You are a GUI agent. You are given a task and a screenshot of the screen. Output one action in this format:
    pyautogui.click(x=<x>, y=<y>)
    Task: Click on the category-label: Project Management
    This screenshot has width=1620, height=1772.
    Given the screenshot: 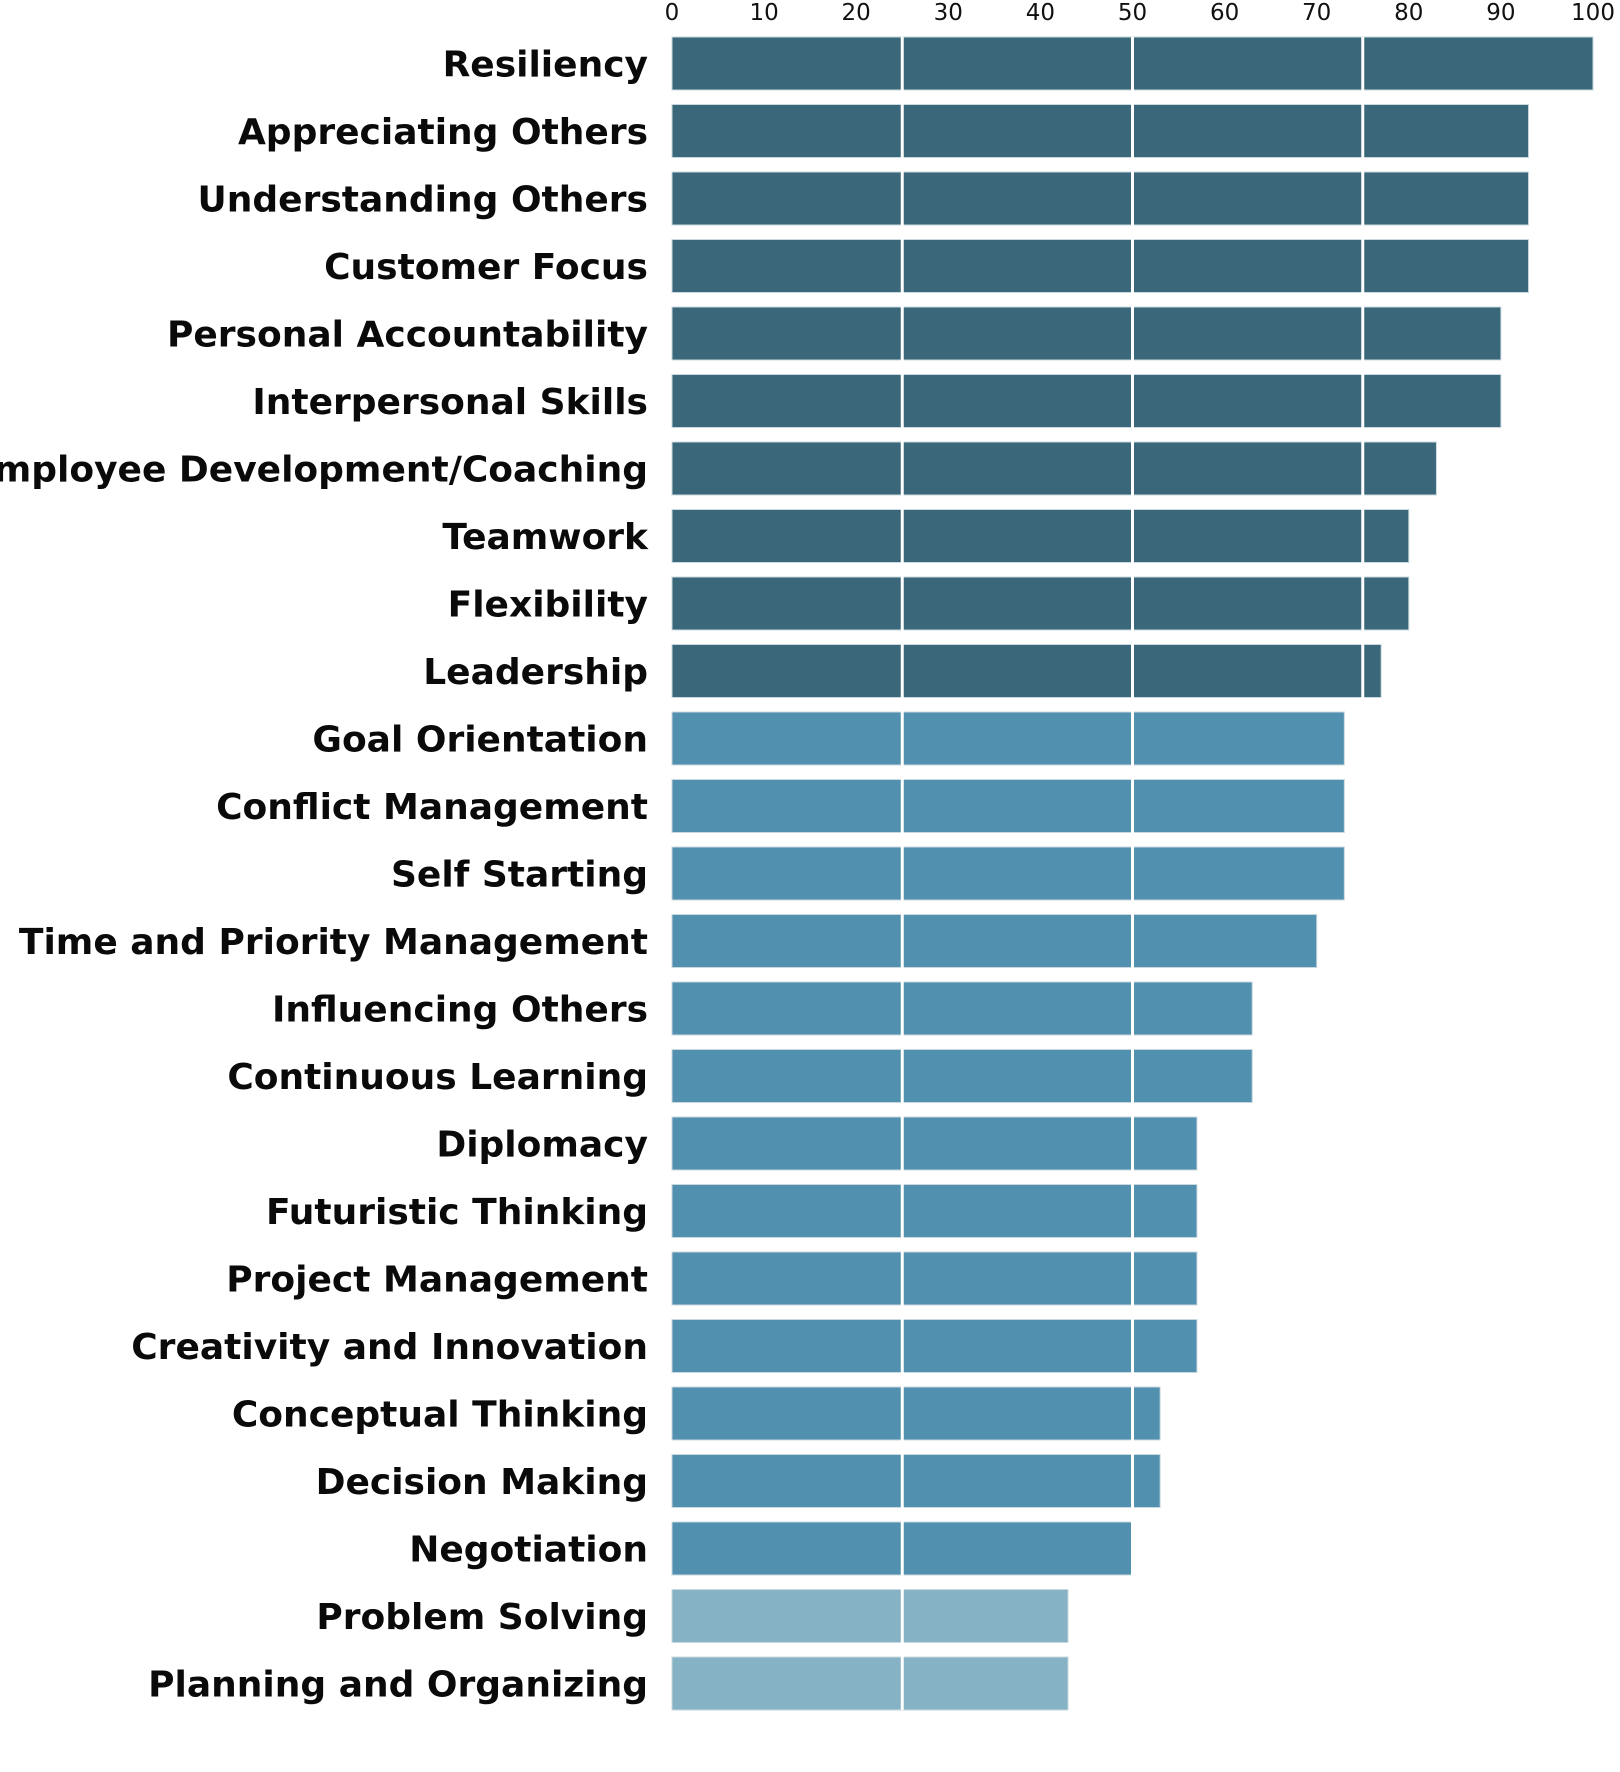 What is the action you would take?
    pyautogui.click(x=437, y=1280)
    